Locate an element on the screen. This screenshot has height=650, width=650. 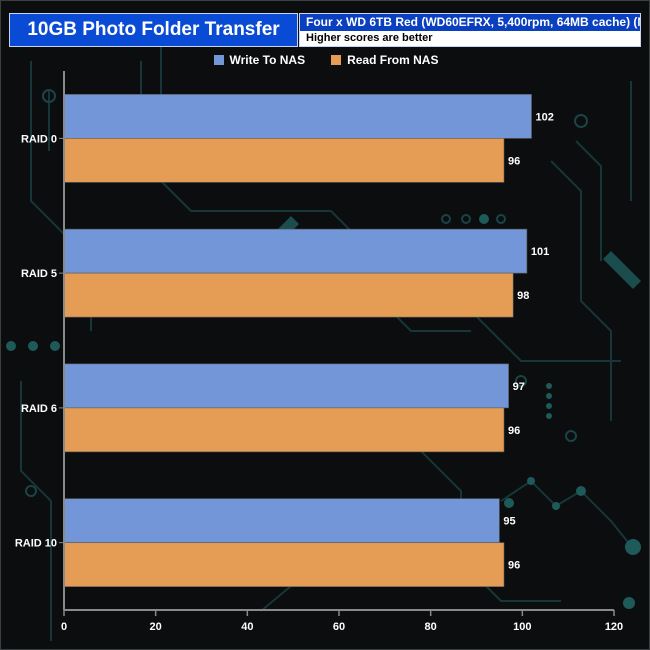
chart-title: 10GB Photo Folder Transfer is located at coordinates (153, 30).